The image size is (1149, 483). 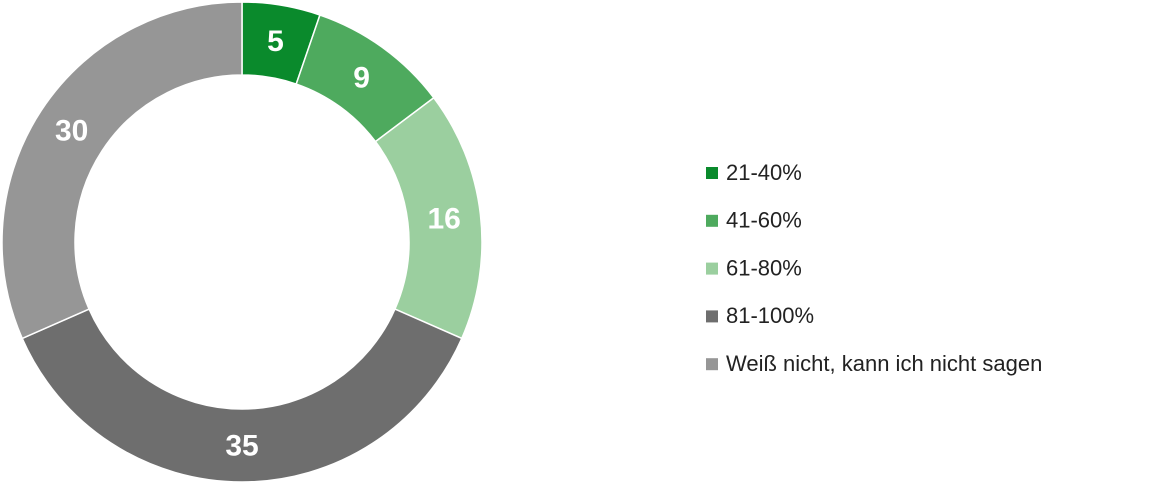 I want to click on data-label: 9, so click(x=361, y=77).